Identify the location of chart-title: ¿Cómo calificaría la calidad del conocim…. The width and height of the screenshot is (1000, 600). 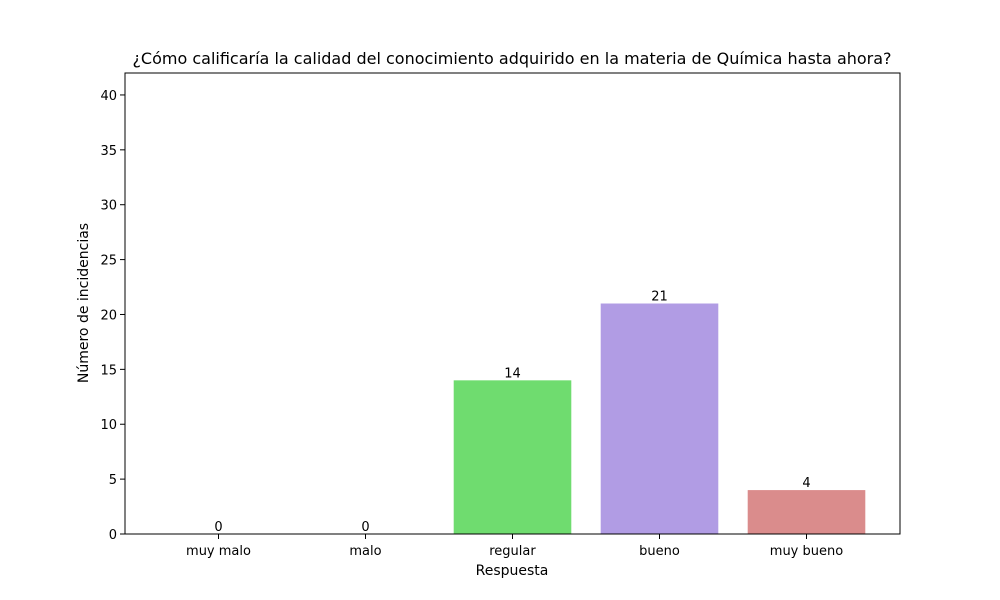
(511, 58).